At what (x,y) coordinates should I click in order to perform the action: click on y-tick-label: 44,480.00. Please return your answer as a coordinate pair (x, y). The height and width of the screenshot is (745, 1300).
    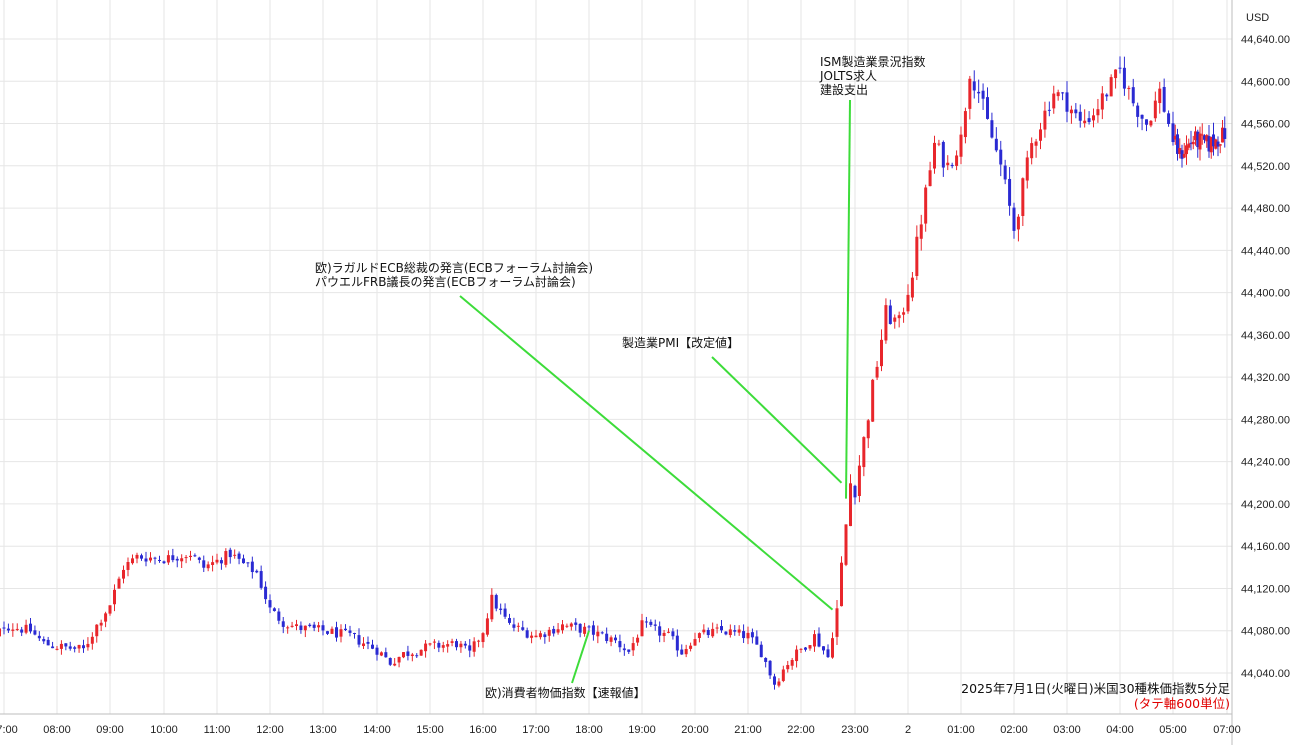
    Looking at the image, I should click on (1265, 209).